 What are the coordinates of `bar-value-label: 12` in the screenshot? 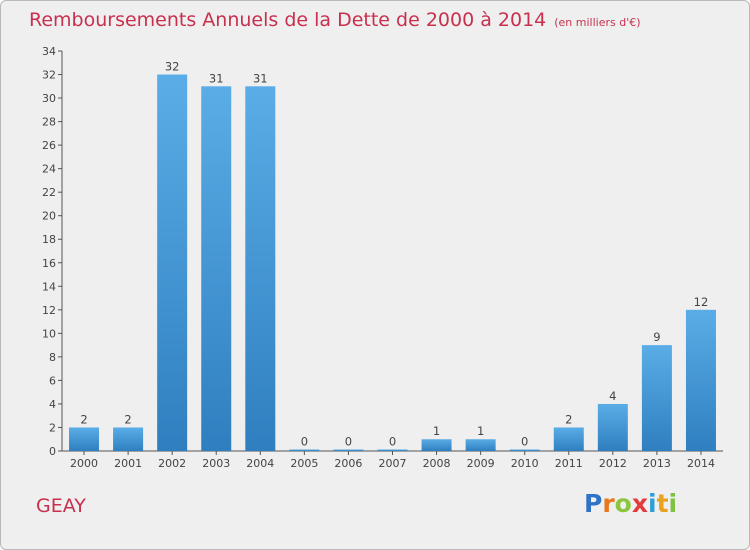 It's located at (701, 302).